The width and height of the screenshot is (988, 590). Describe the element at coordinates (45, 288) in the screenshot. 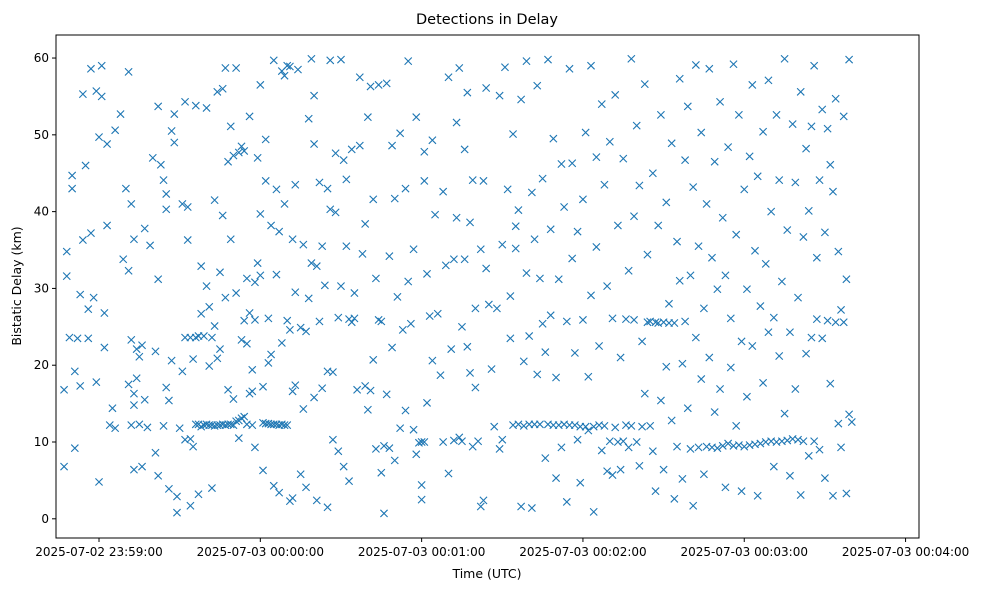

I see `y-axis: 0 10 20 30 40 50 60` at that location.